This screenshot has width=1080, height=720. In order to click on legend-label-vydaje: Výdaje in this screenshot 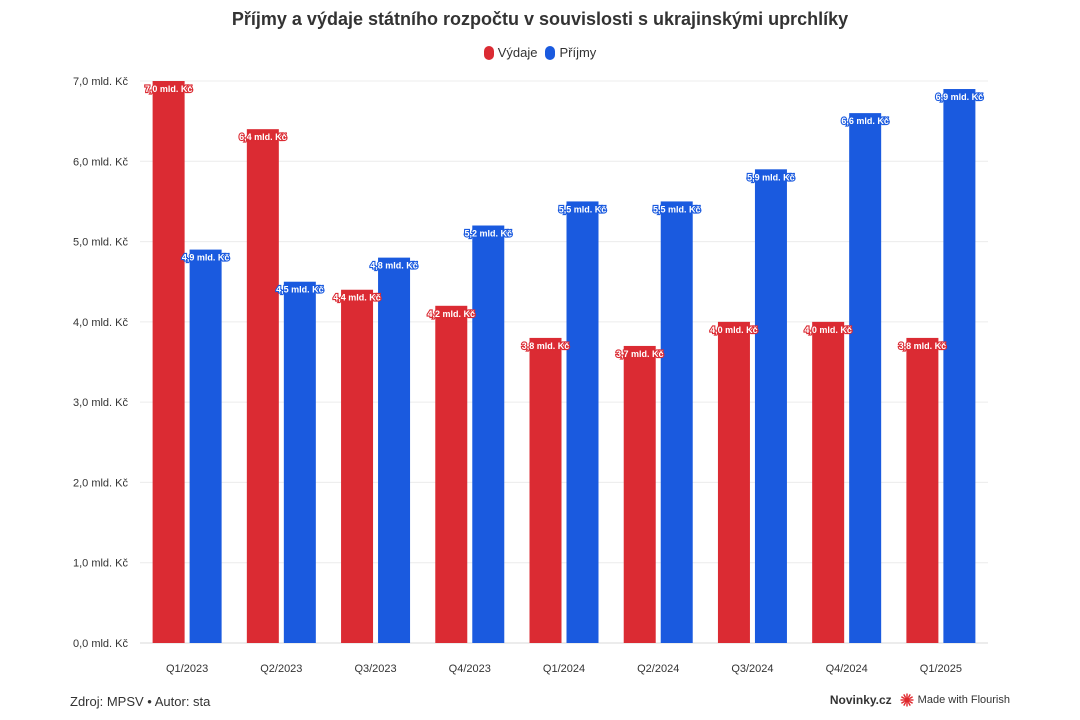, I will do `click(517, 52)`.